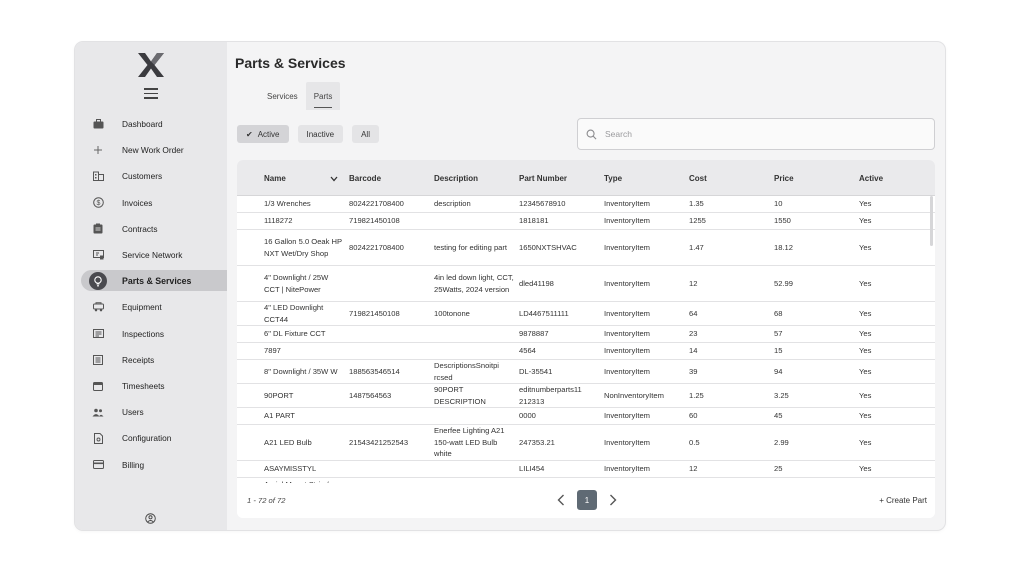  I want to click on sidebar-item-billing: Billing, so click(151, 464).